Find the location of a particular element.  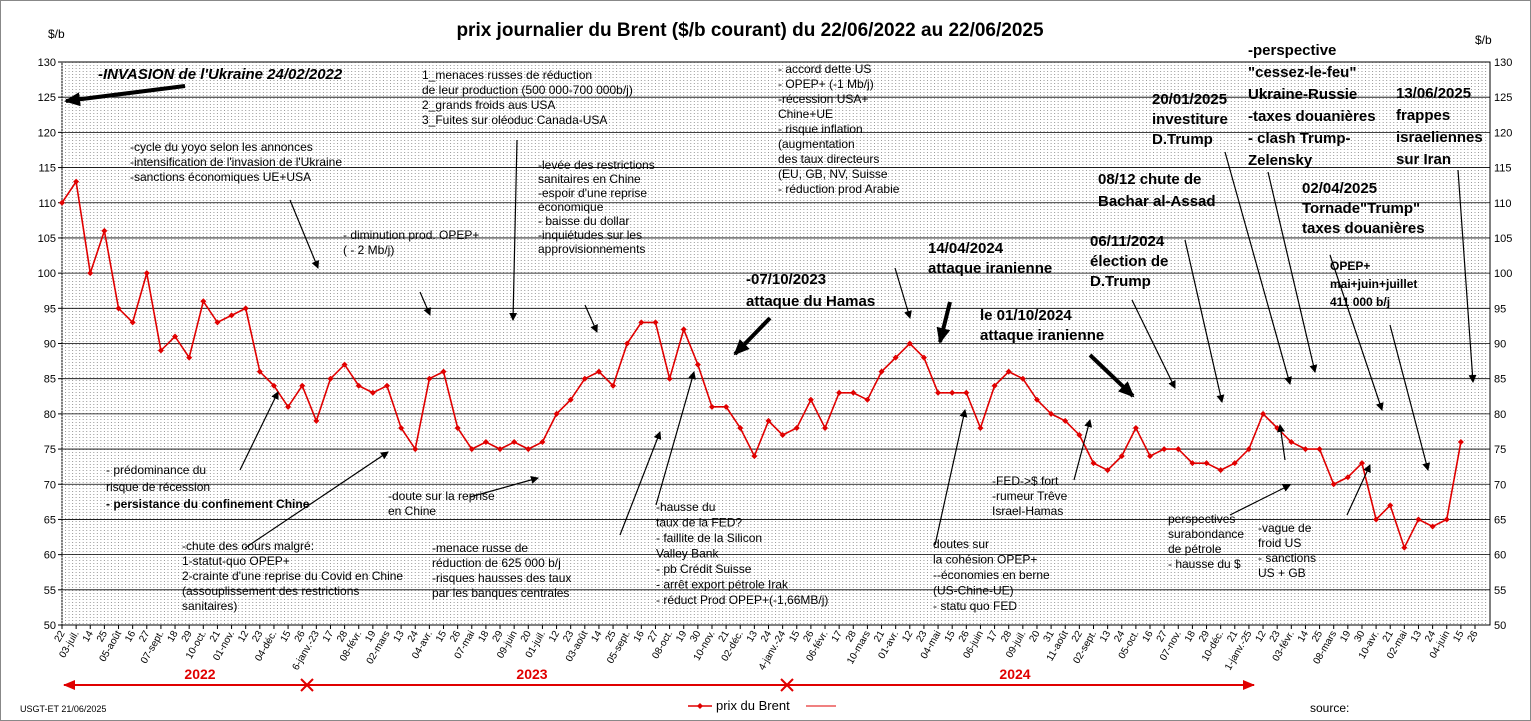

y2-tick-label: 50 is located at coordinates (1500, 626).